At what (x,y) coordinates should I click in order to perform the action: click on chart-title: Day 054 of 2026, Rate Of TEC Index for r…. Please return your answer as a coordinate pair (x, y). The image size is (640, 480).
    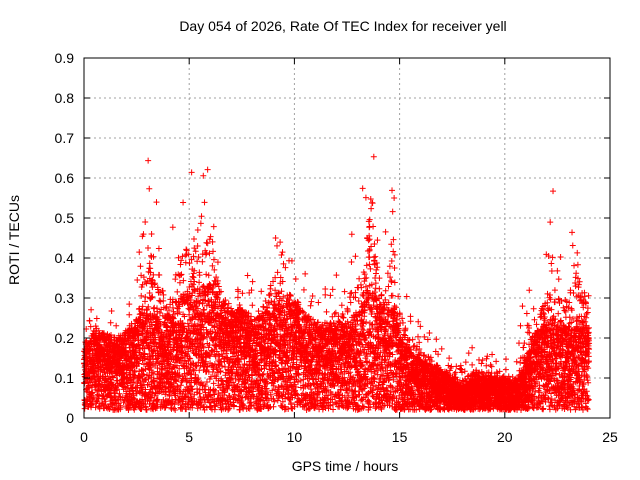
    Looking at the image, I should click on (342, 26).